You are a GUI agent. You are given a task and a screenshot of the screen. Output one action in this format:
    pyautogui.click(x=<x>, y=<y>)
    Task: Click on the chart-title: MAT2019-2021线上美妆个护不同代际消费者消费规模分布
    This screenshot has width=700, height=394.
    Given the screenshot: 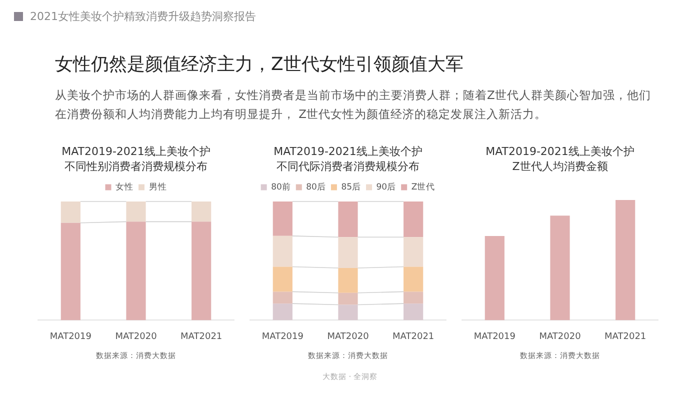 What is the action you would take?
    pyautogui.click(x=348, y=159)
    